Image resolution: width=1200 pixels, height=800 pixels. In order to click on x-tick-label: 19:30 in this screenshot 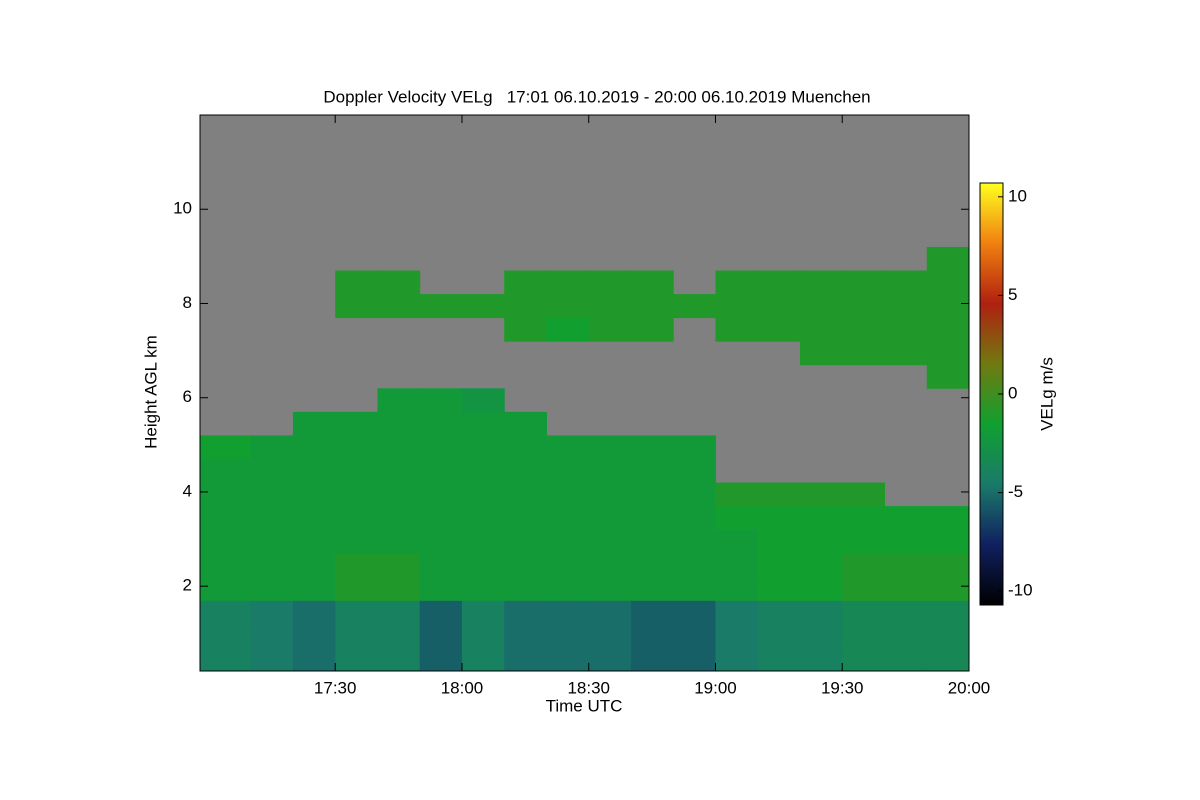, I will do `click(842, 687)`.